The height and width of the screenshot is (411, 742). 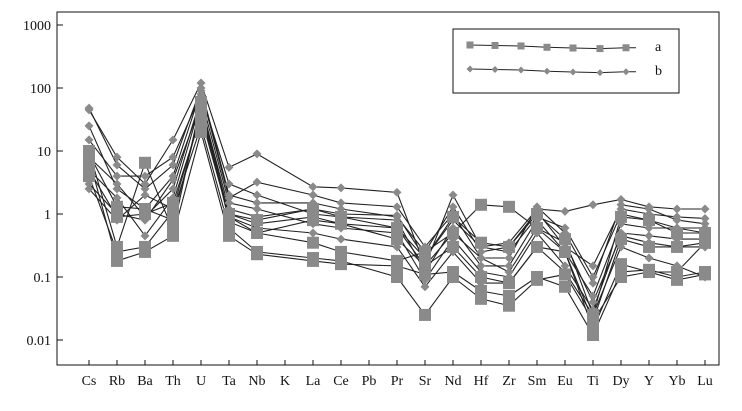 I want to click on y-tick-label: 0.01, so click(x=39, y=341).